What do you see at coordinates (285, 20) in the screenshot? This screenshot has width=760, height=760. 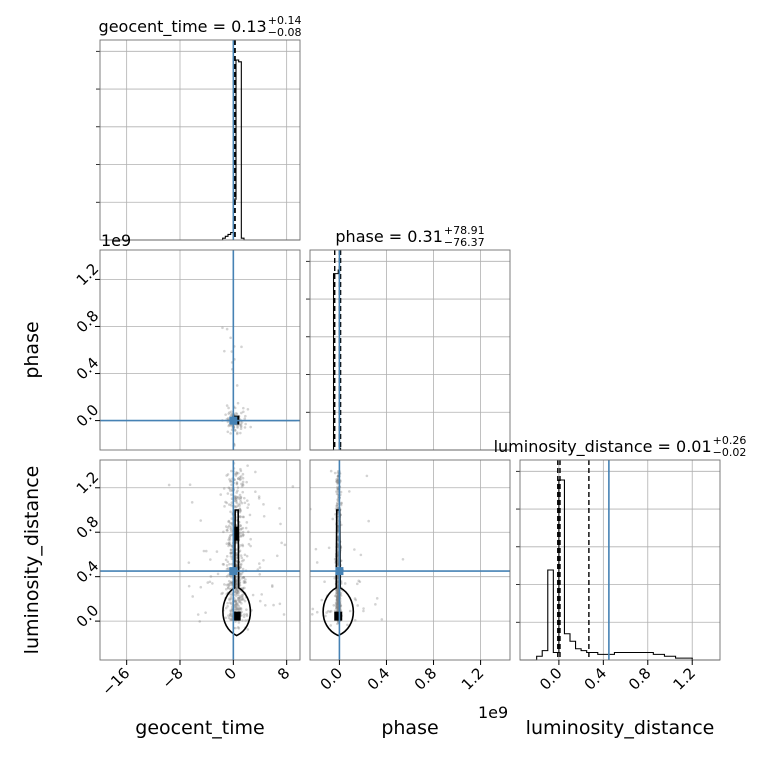 I see `title-plus: +0.14` at bounding box center [285, 20].